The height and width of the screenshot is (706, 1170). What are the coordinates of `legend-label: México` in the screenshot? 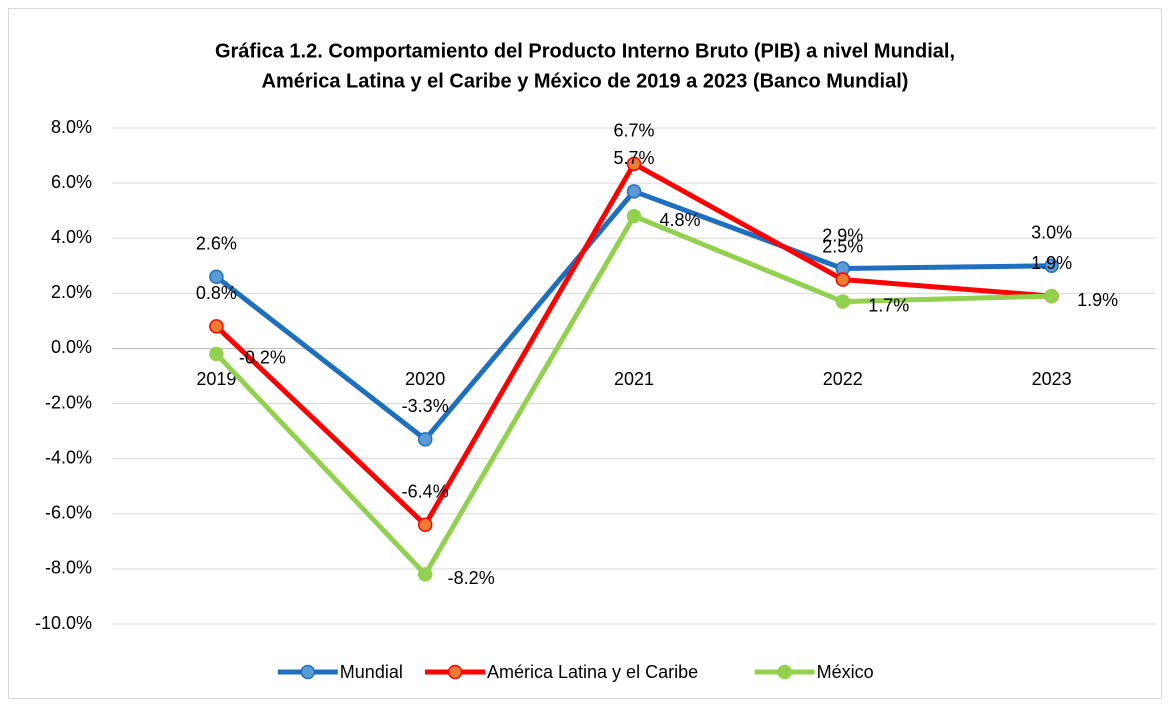 It's located at (845, 672).